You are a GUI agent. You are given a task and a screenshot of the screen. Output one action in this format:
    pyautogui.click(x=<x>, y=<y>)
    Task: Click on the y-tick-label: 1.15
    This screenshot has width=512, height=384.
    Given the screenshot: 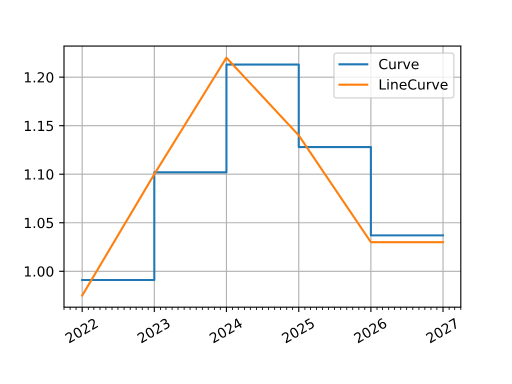 What is the action you would take?
    pyautogui.click(x=39, y=126)
    